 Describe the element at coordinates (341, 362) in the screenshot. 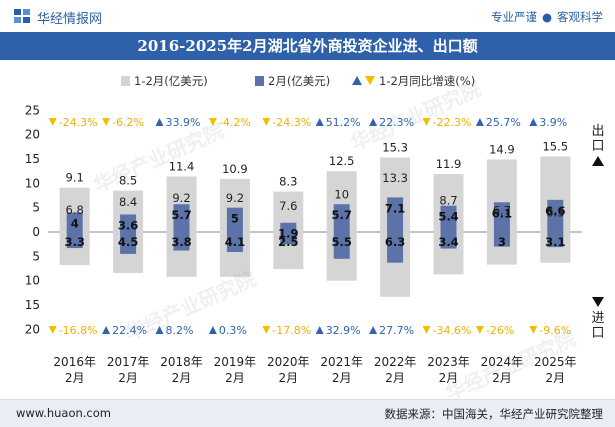

I see `x-tick-label: 2021年` at that location.